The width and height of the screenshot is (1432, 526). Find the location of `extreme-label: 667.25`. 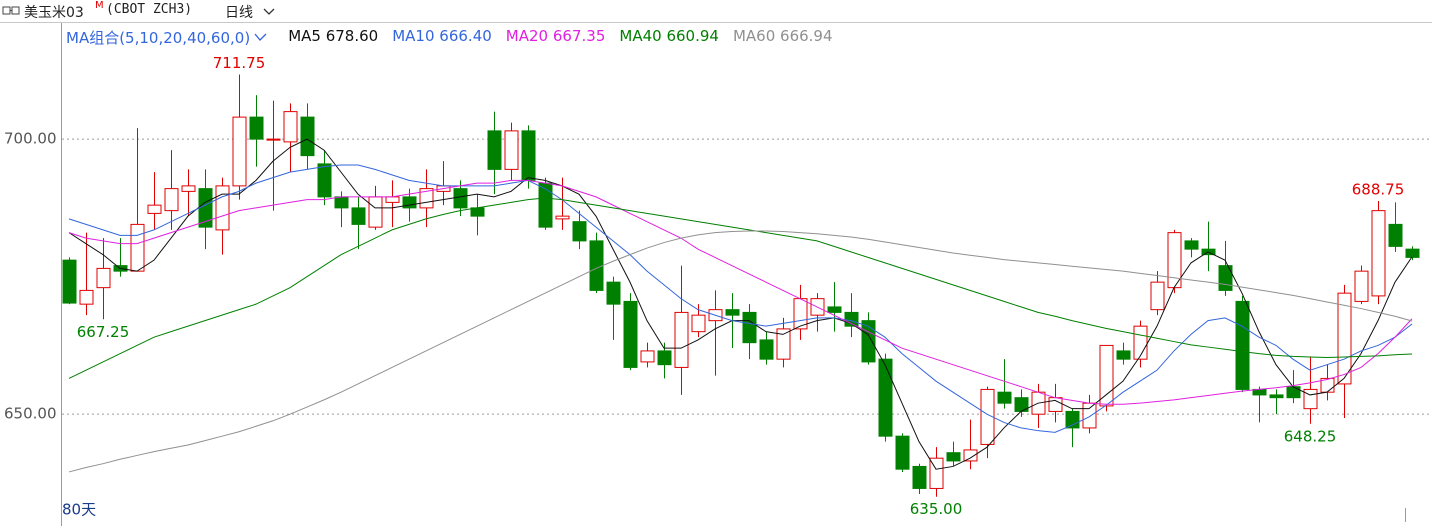

extreme-label: 667.25 is located at coordinates (103, 332).